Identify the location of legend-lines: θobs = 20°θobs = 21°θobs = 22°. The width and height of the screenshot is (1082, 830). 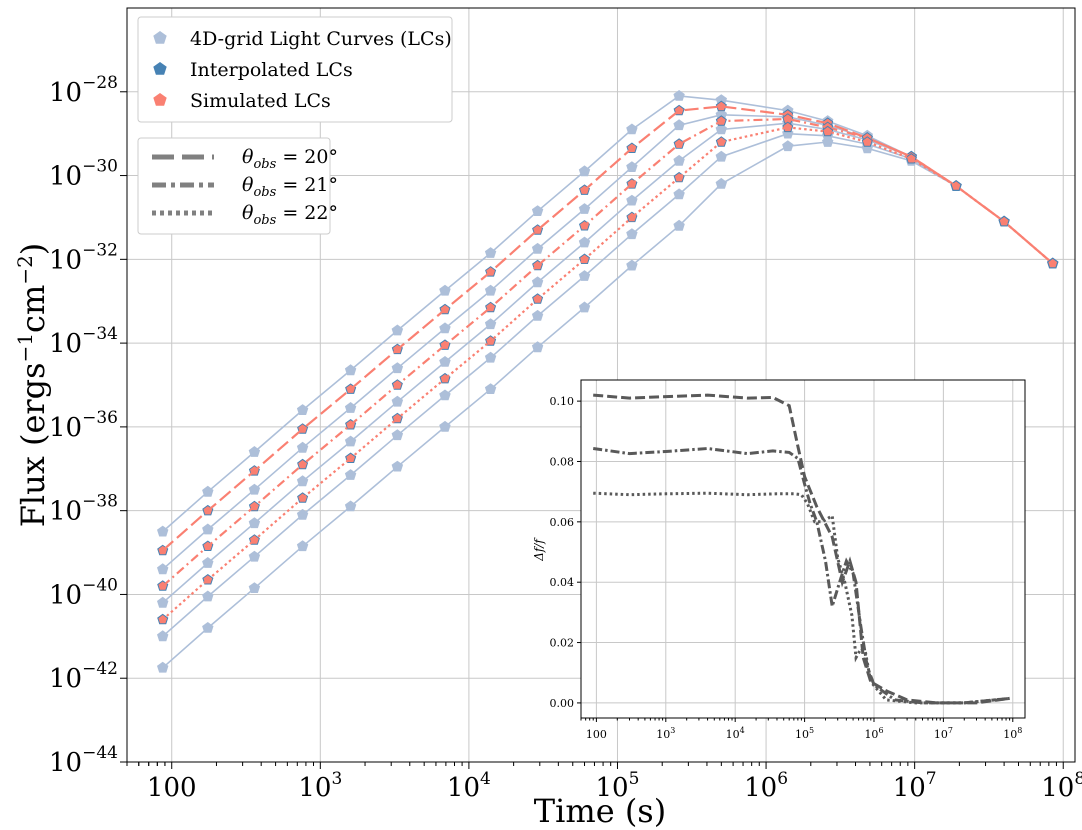
(237, 186).